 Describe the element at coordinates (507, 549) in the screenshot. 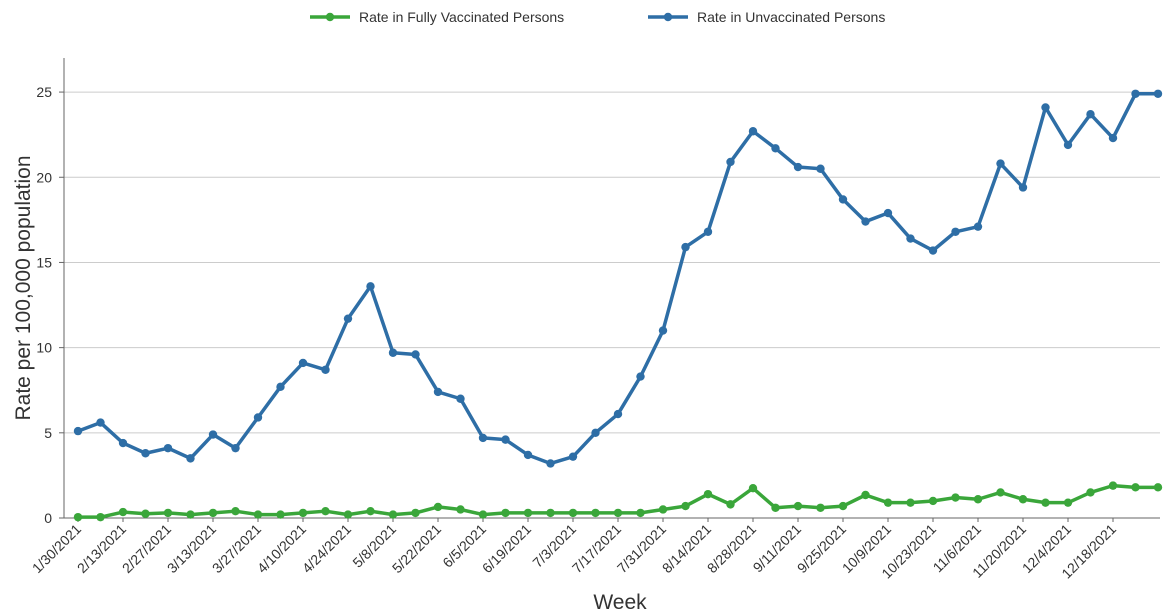

I see `x-tick-label: 6/19/2021` at that location.